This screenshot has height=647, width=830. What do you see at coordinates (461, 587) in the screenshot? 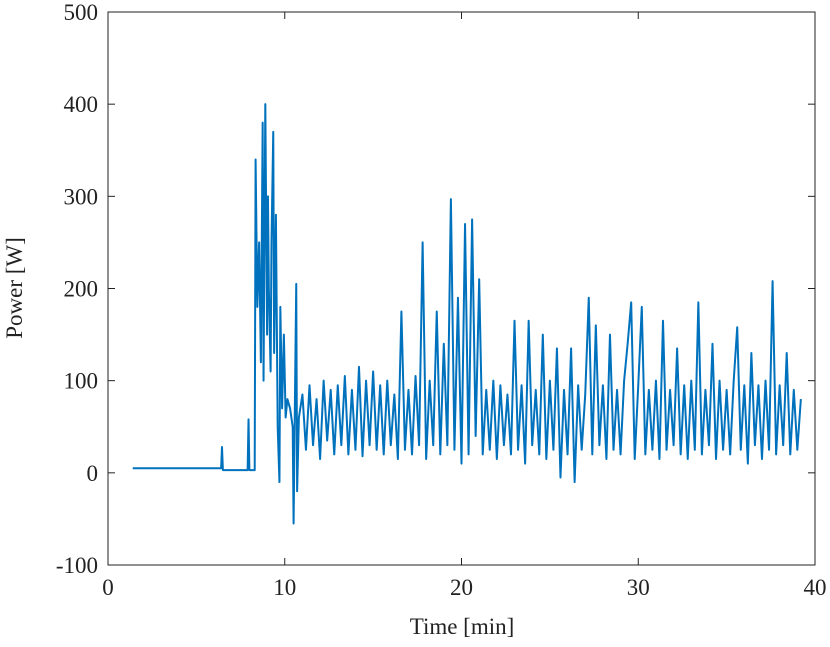
I see `x-tick-label: 20` at bounding box center [461, 587].